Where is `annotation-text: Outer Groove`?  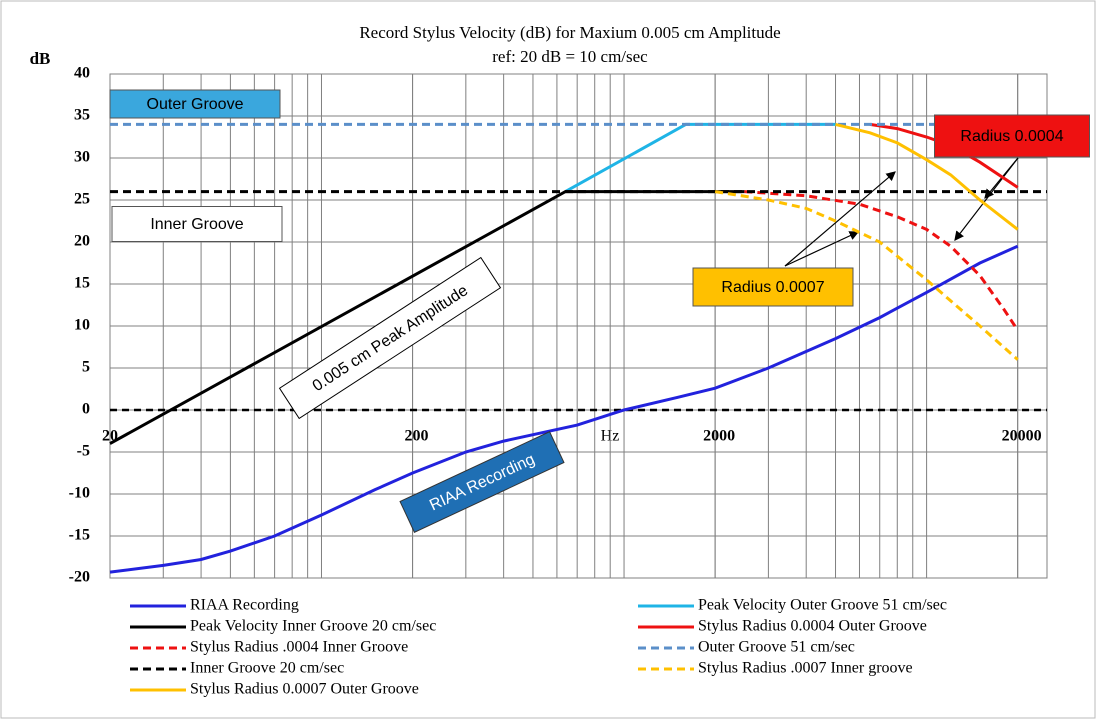
annotation-text: Outer Groove is located at coordinates (195, 104).